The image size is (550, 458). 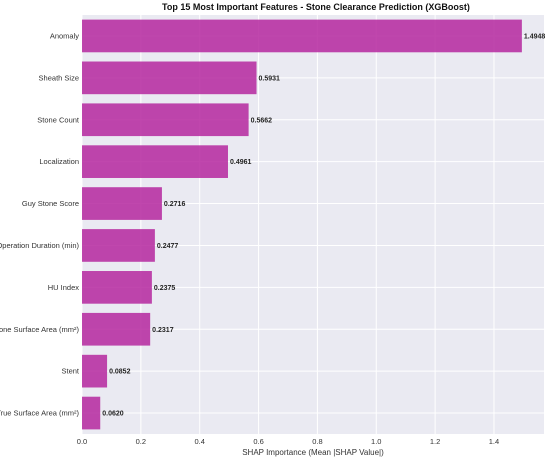 What do you see at coordinates (64, 287) in the screenshot?
I see `category-label-7: HU Index` at bounding box center [64, 287].